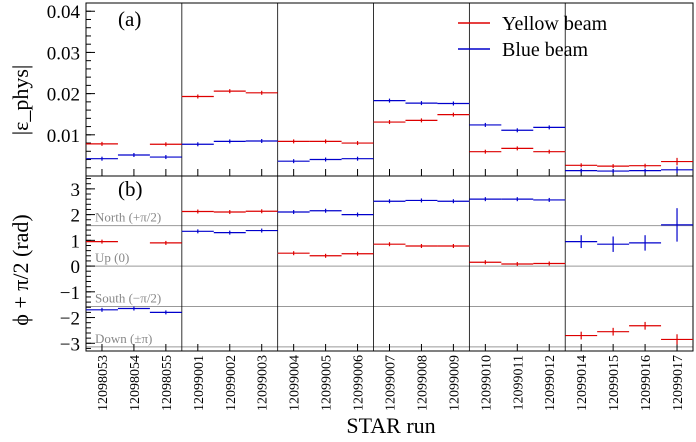 The image size is (696, 442). I want to click on x-tick-label-12098054: 12098054, so click(135, 383).